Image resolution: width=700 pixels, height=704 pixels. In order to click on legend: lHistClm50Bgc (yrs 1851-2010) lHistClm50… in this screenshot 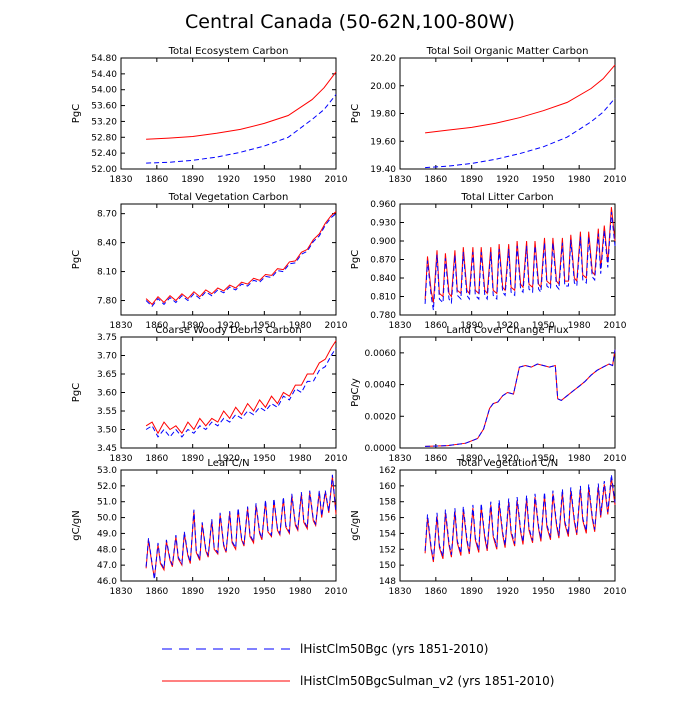, I will do `click(358, 665)`.